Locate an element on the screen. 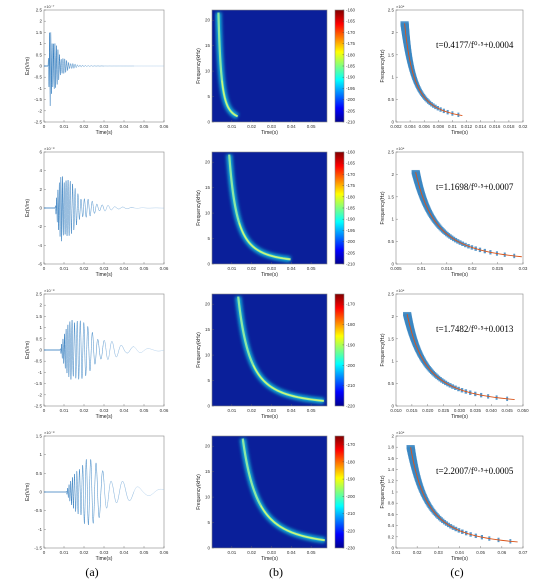 The image size is (550, 582). colorbar-tick-label-b2-4: -190 is located at coordinates (351, 219).